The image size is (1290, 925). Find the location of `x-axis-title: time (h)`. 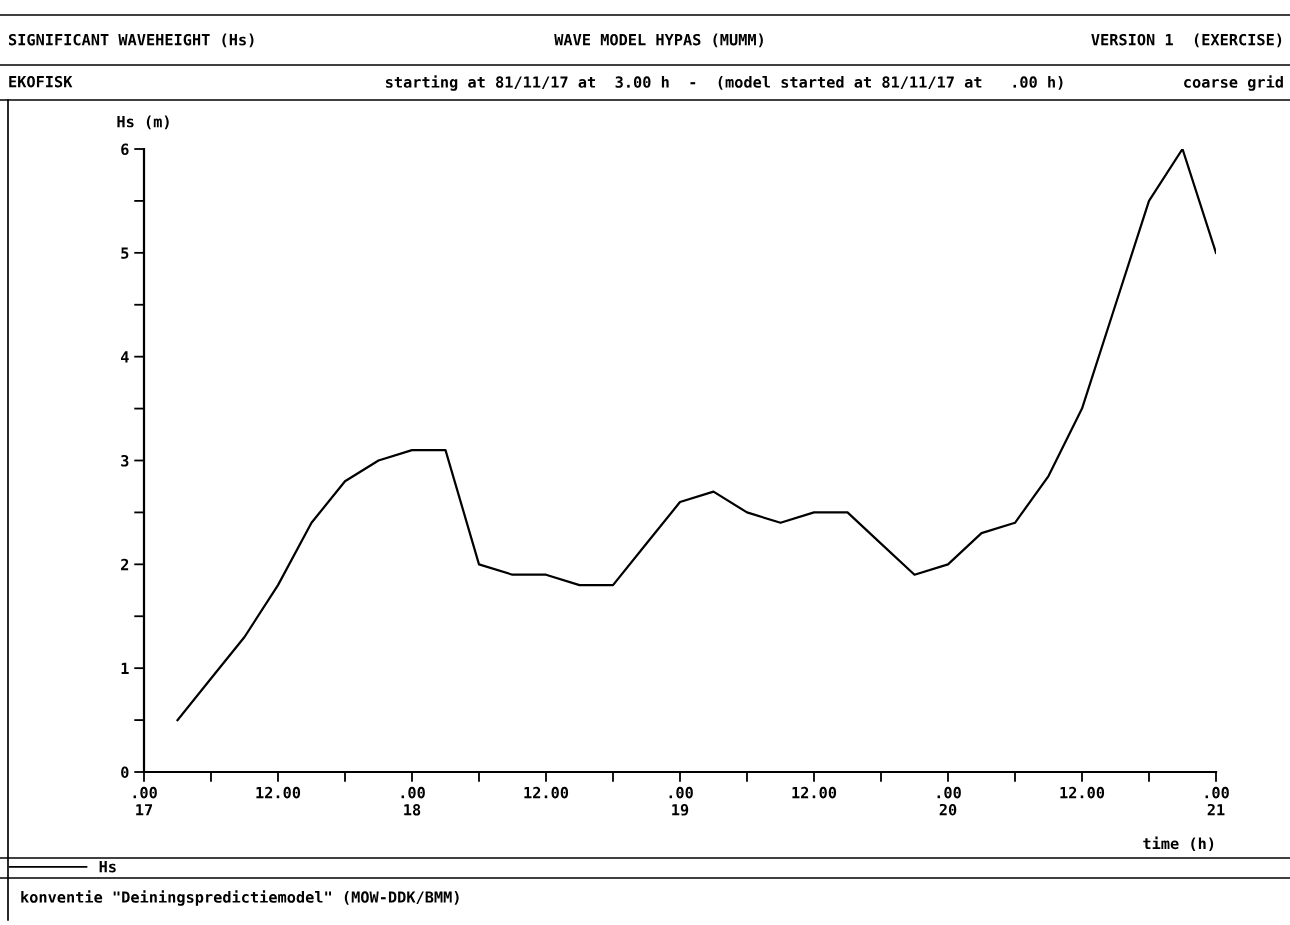

x-axis-title: time (h) is located at coordinates (1178, 844).